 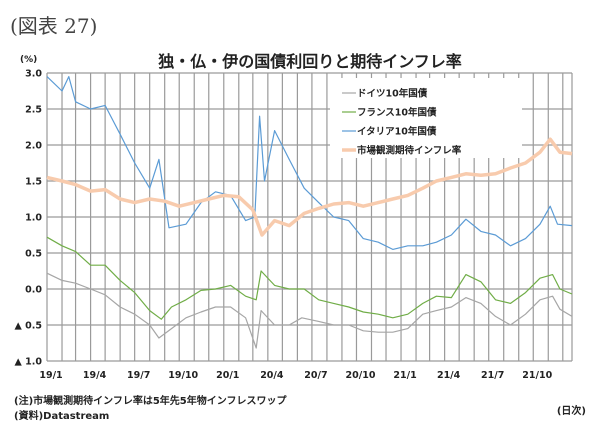 I want to click on legend-label: イタリア10年国債, so click(x=397, y=132).